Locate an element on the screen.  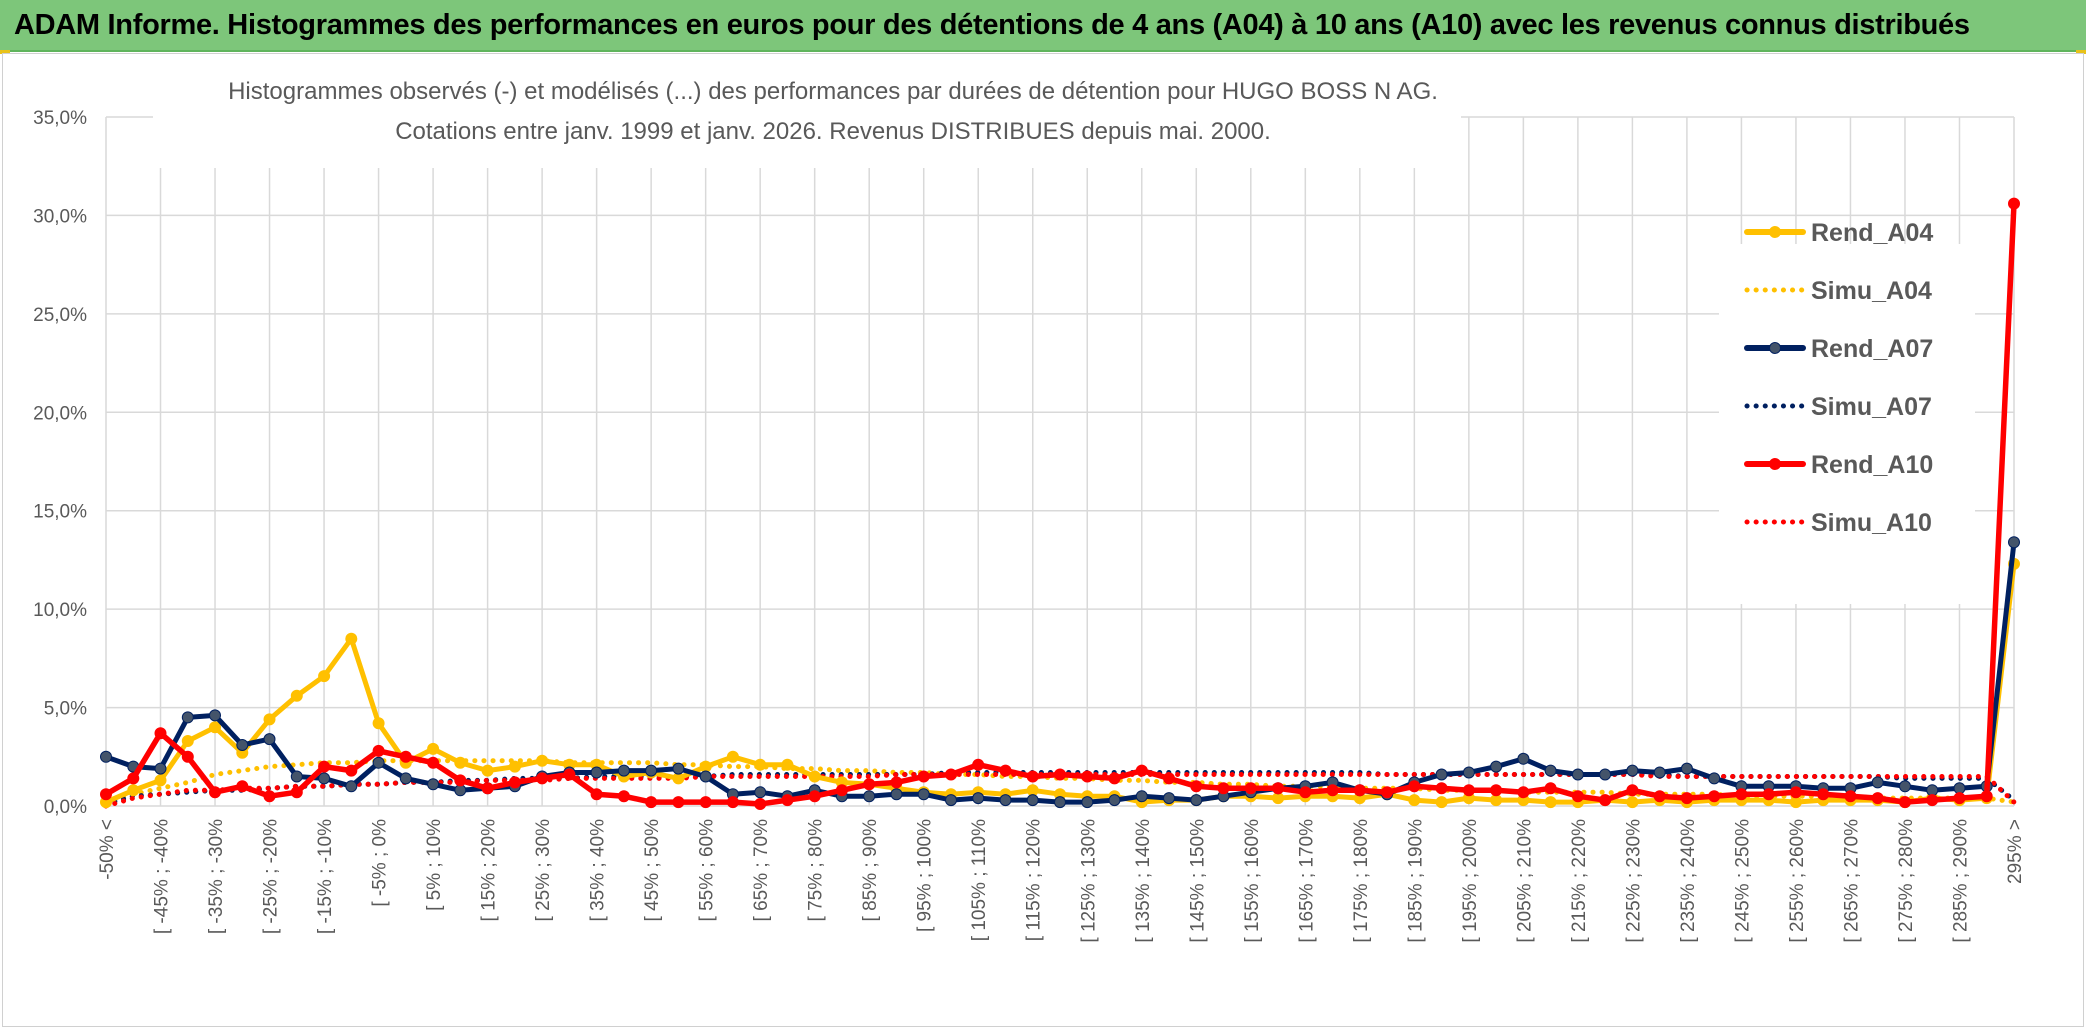
y-tick-label: 15,0% is located at coordinates (60, 512).